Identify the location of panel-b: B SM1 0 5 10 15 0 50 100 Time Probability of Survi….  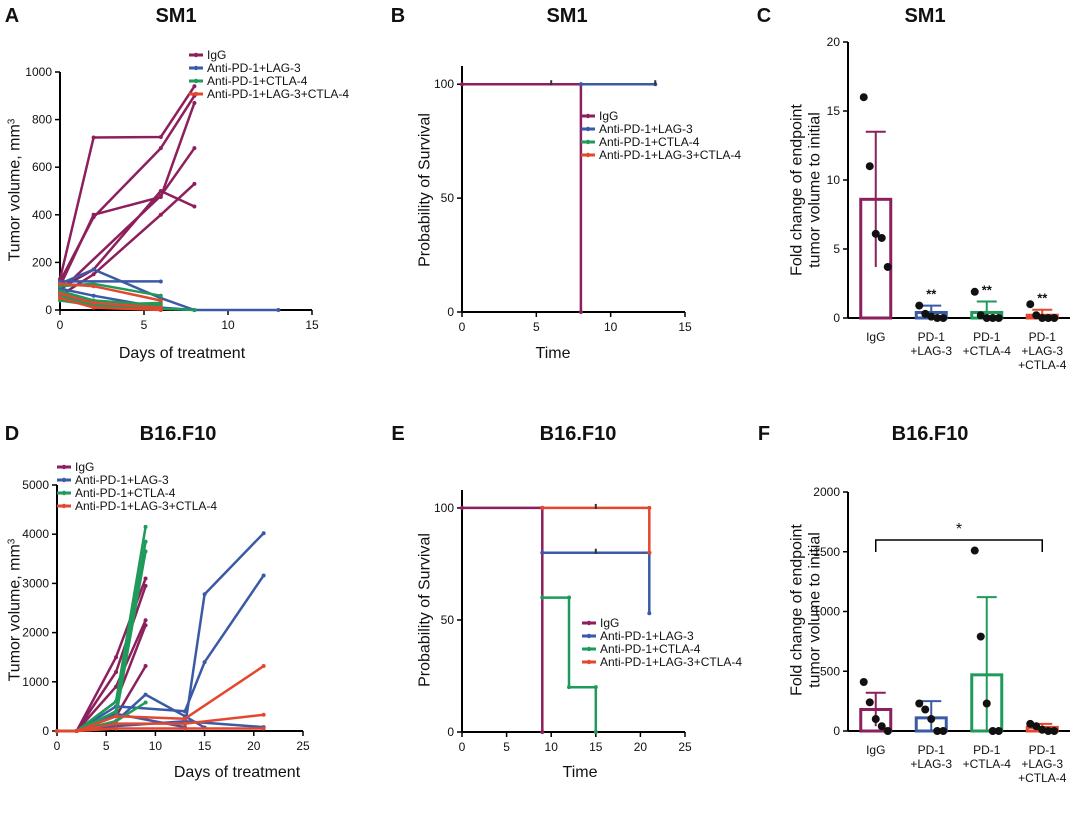
(566, 183).